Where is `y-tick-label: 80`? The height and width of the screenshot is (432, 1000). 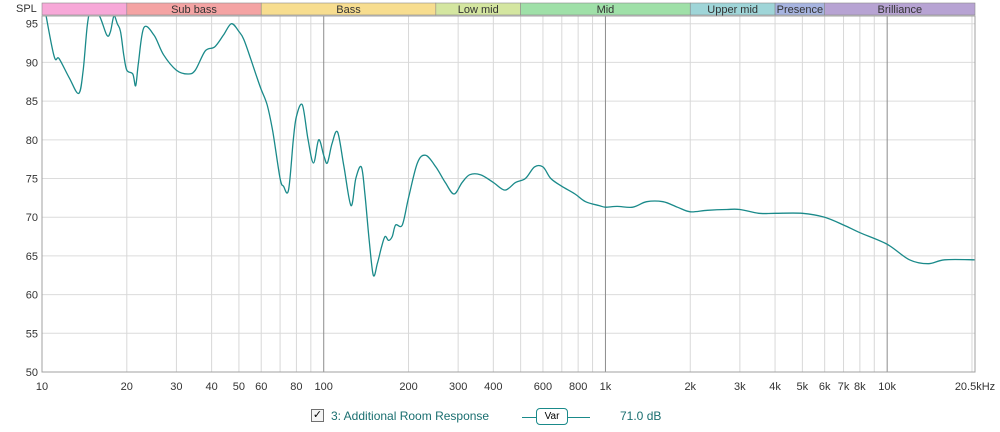
y-tick-label: 80 is located at coordinates (32, 141).